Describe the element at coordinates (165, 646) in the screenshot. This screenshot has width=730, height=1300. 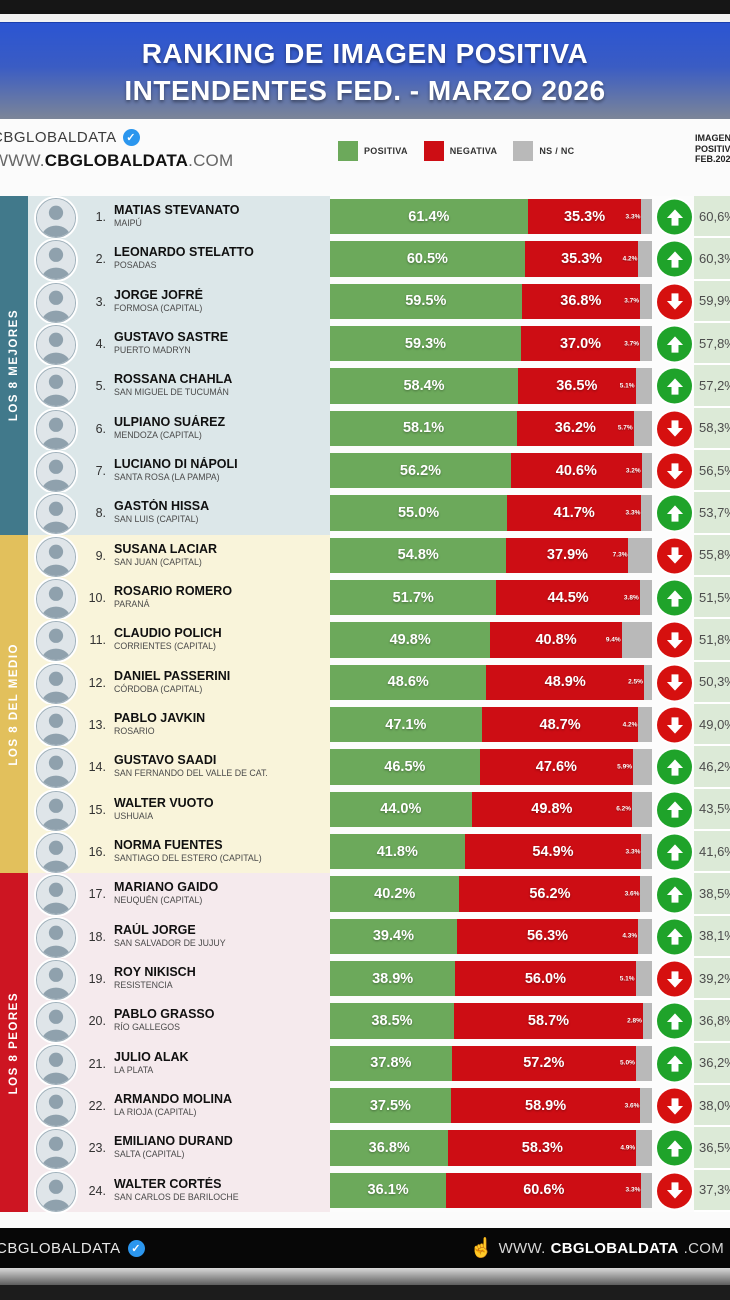
I see `mayor-city: CORRIENTES (CAPITAL)` at that location.